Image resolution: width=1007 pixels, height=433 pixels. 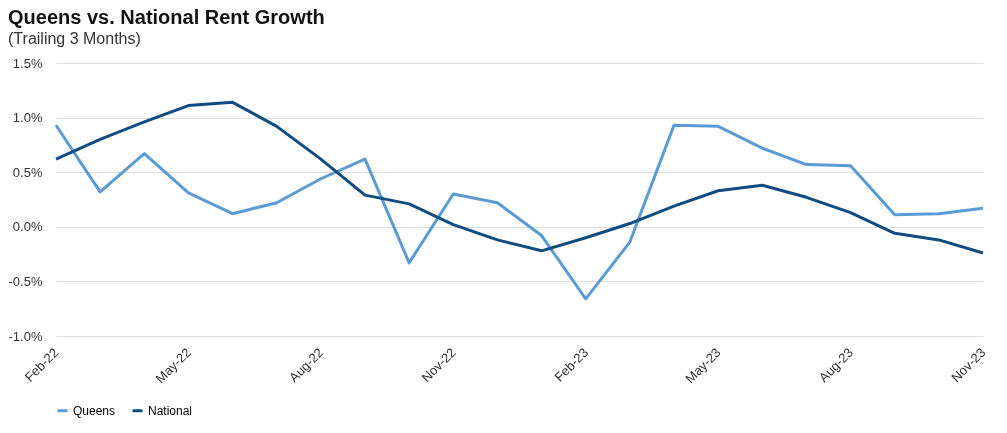 I want to click on legend-label: Queens, so click(x=94, y=410).